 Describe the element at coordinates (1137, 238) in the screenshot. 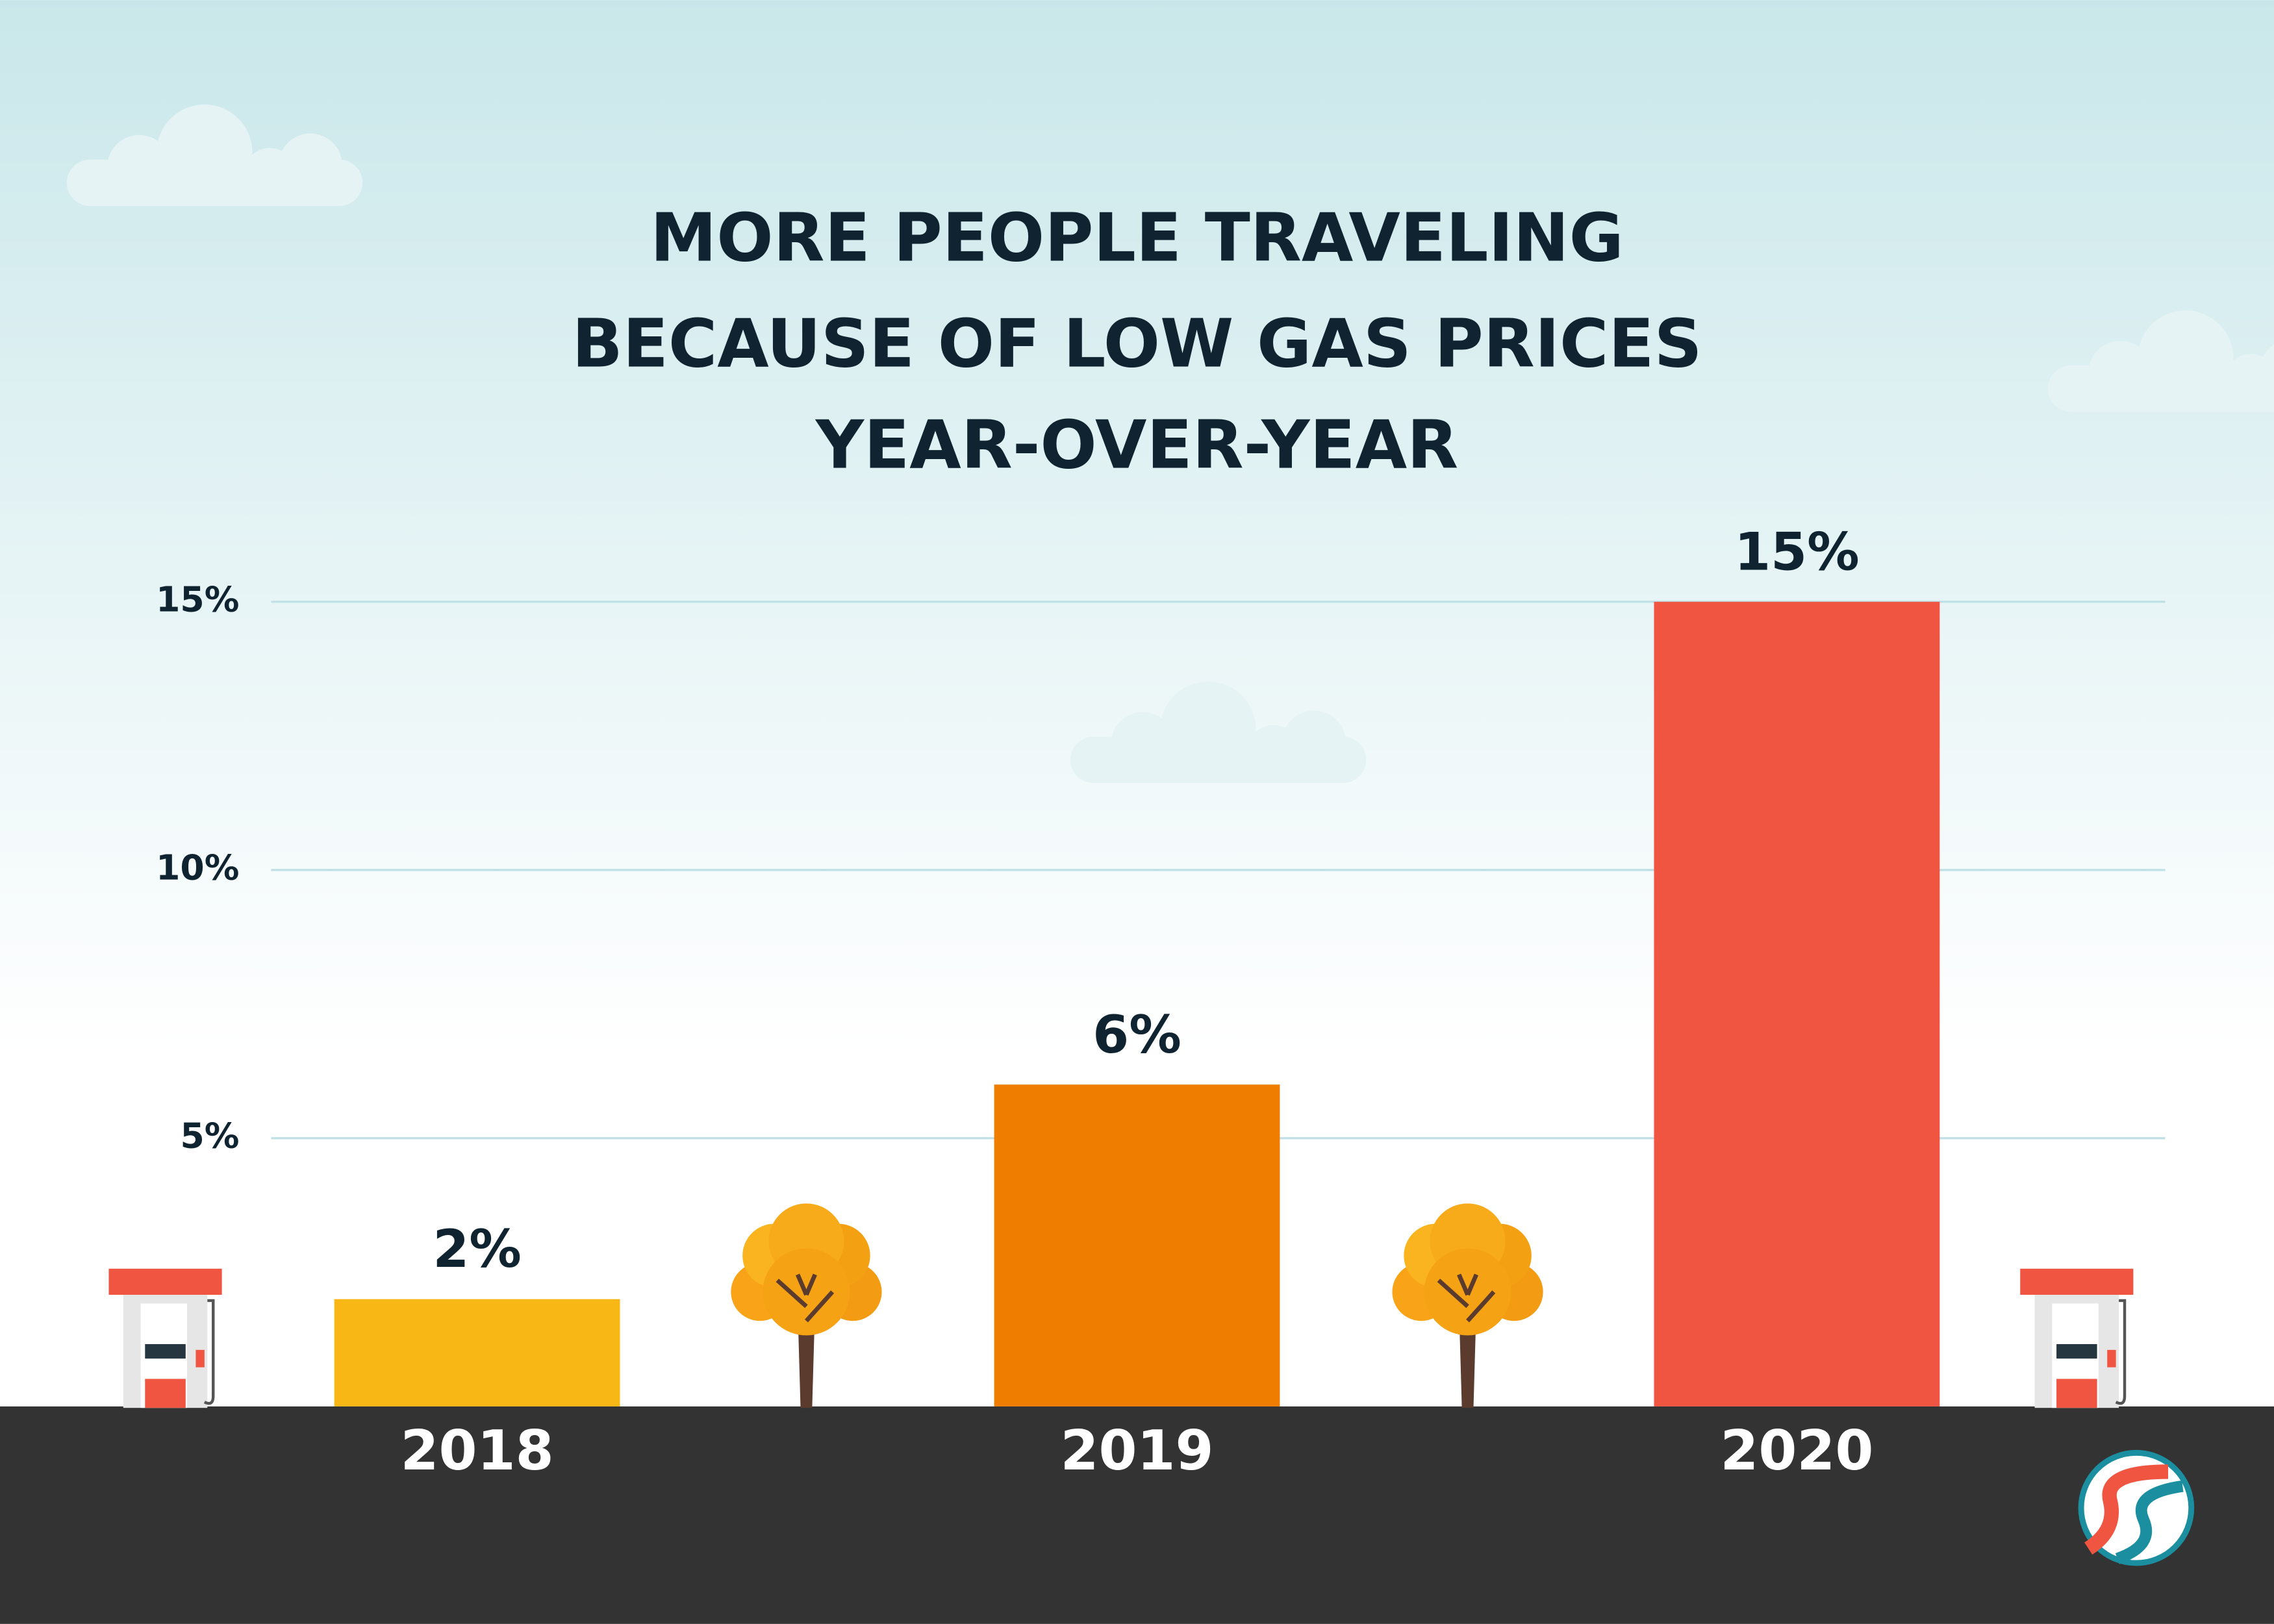

I see `chart-title: MORE PEOPLE TRAVELING` at that location.